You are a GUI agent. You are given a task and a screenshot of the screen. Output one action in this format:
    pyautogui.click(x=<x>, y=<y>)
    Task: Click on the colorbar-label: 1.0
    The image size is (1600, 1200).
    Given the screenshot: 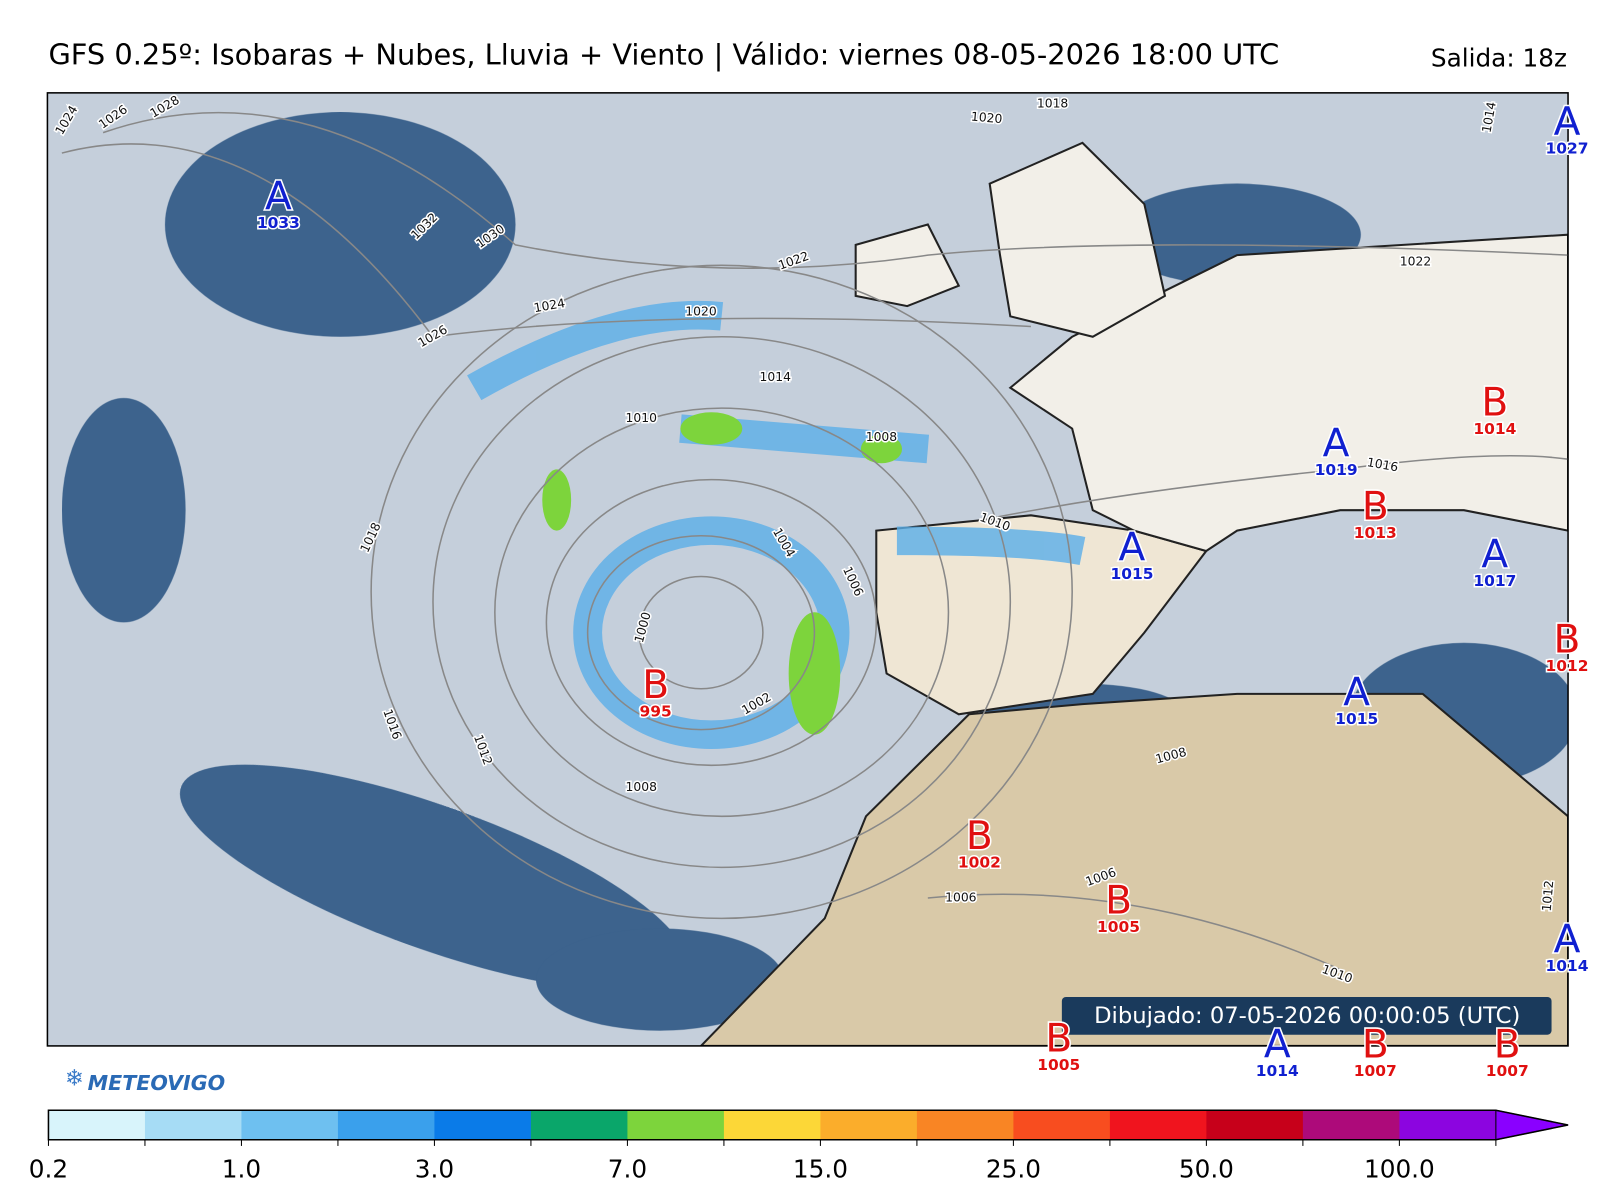 What is the action you would take?
    pyautogui.click(x=241, y=1169)
    